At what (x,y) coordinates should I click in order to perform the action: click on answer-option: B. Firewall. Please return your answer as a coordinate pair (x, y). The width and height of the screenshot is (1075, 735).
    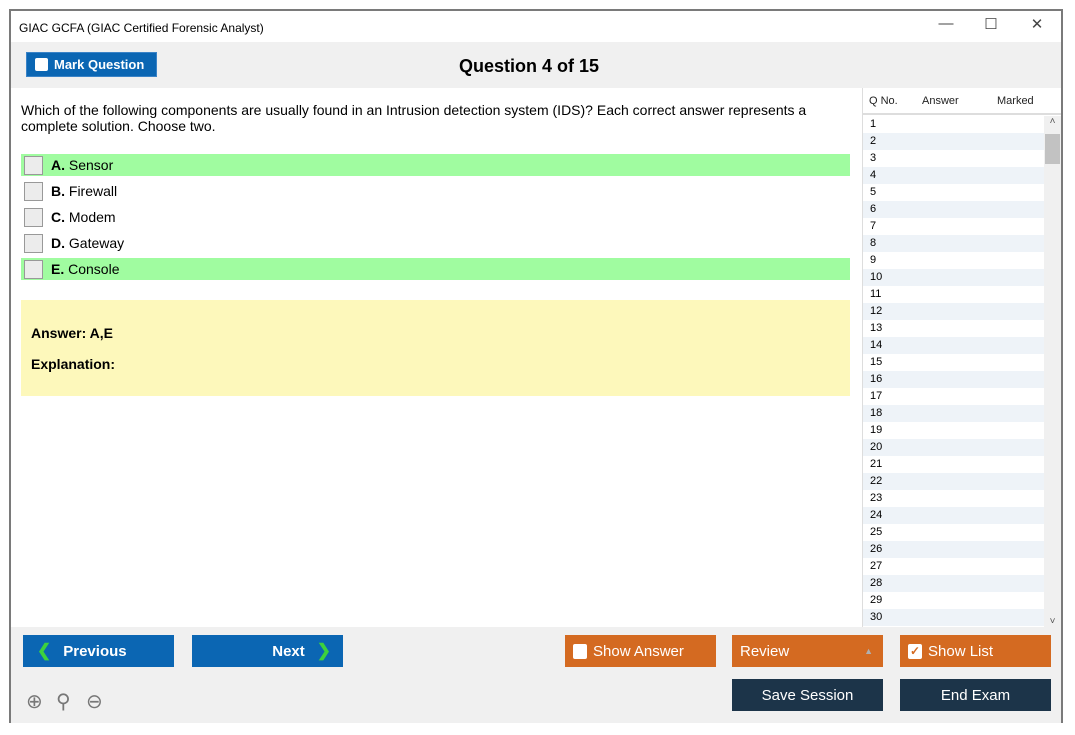
    Looking at the image, I should click on (435, 191).